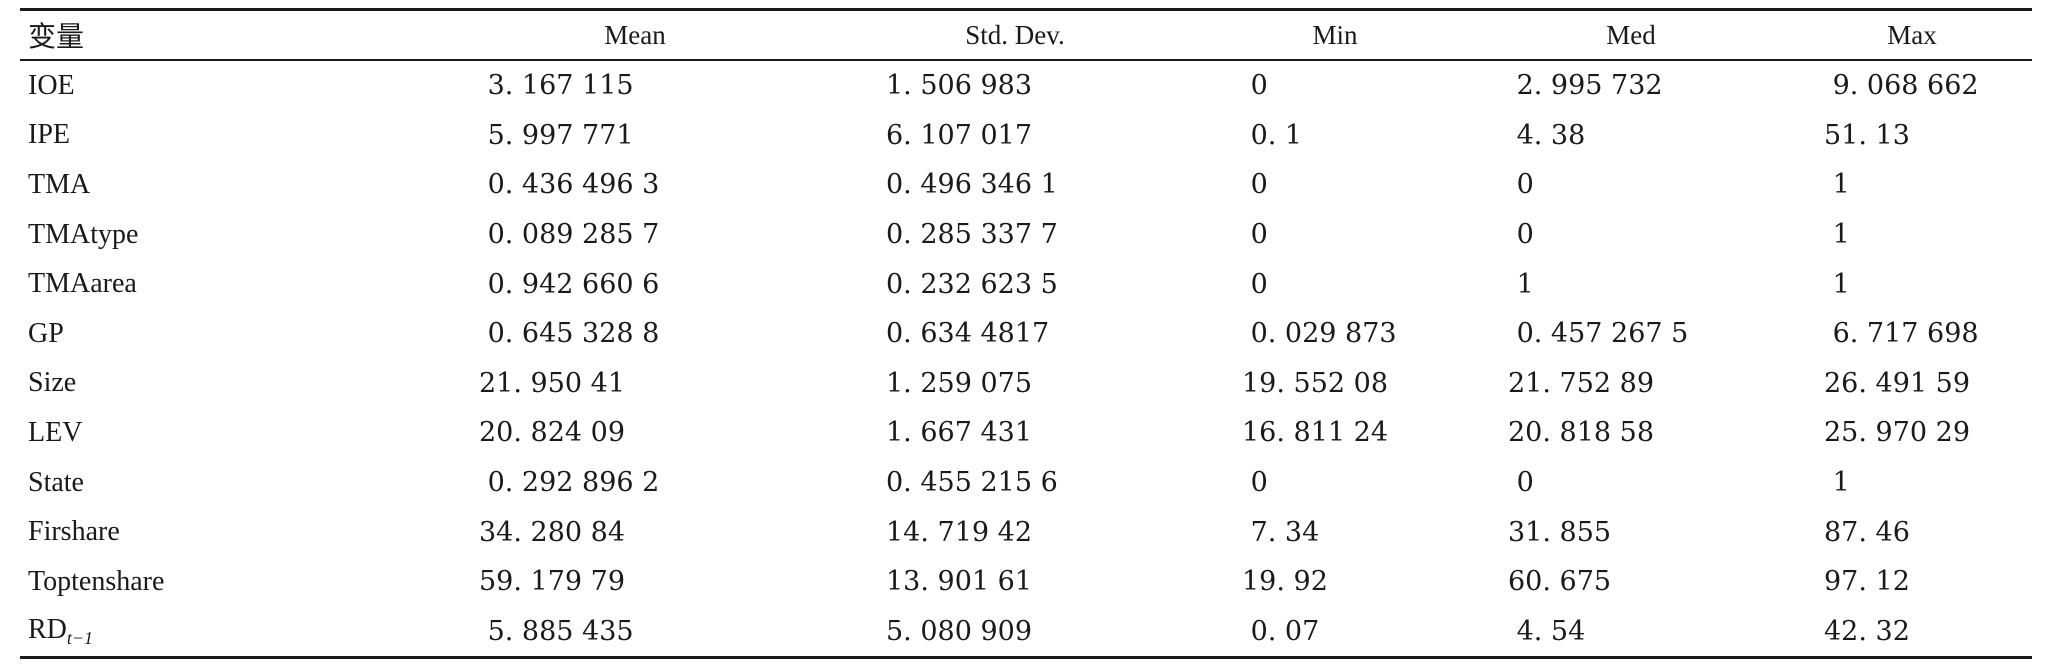  Describe the element at coordinates (230, 334) in the screenshot. I see `variable-name-cell: GP` at that location.